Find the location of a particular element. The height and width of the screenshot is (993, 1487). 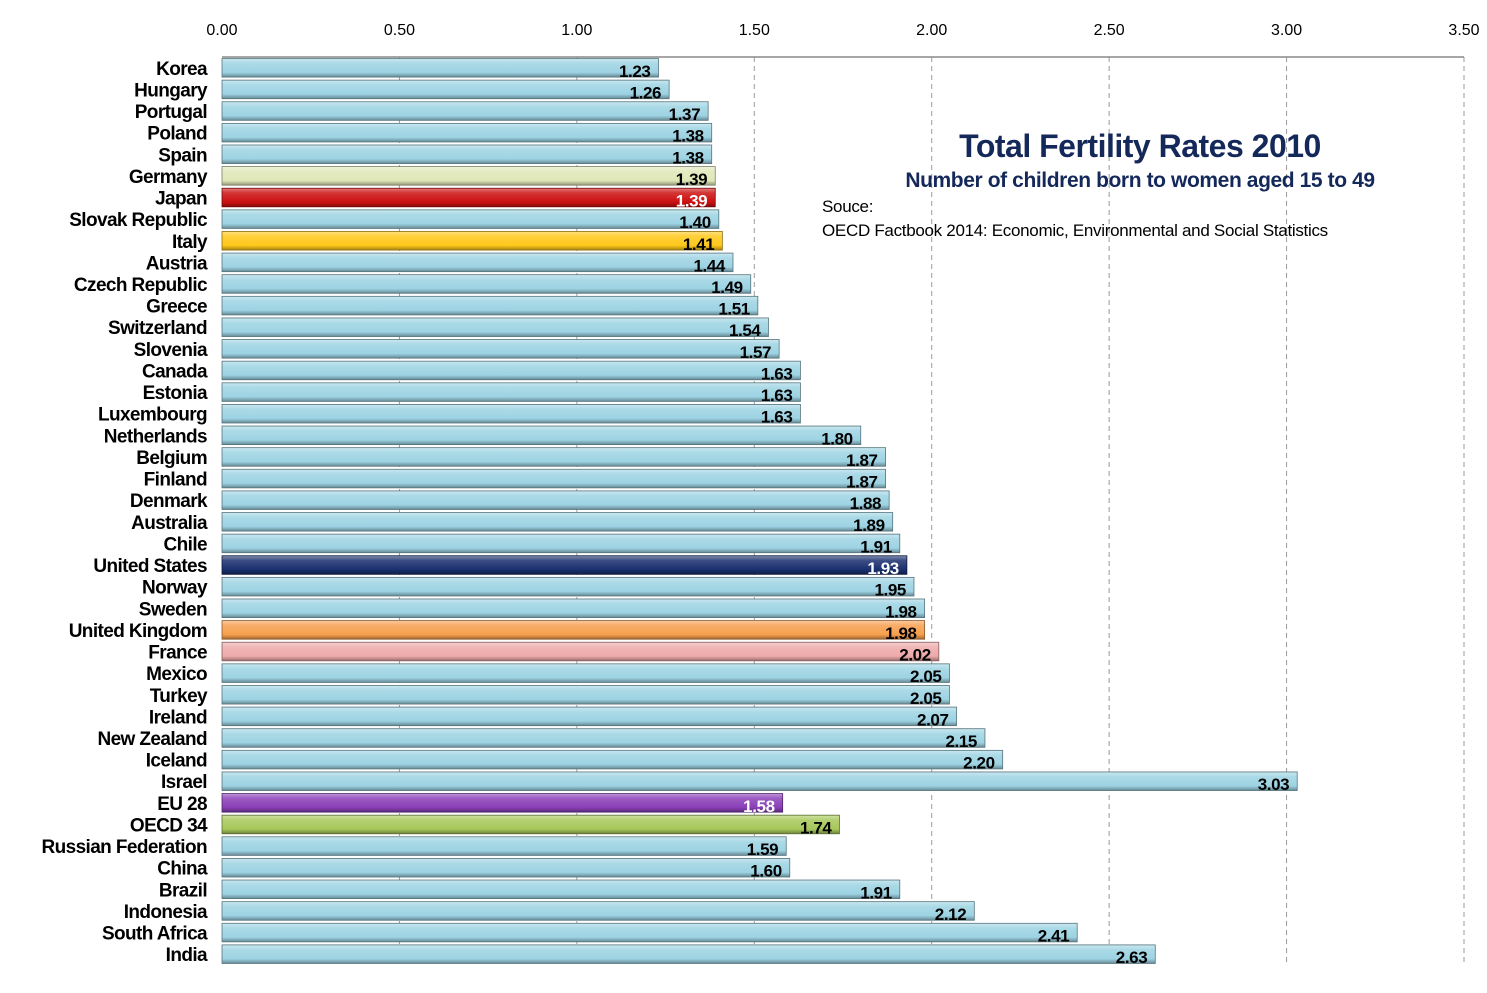

category-label: Austria is located at coordinates (177, 263).